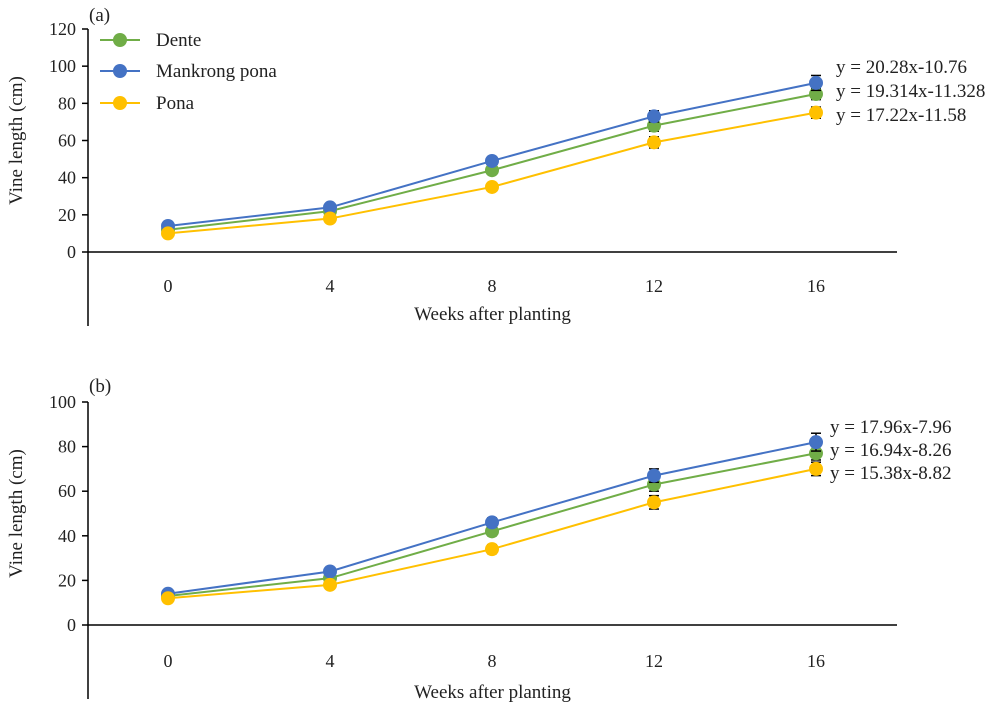 The width and height of the screenshot is (1005, 709). I want to click on legend-label: Mankrong pona, so click(216, 71).